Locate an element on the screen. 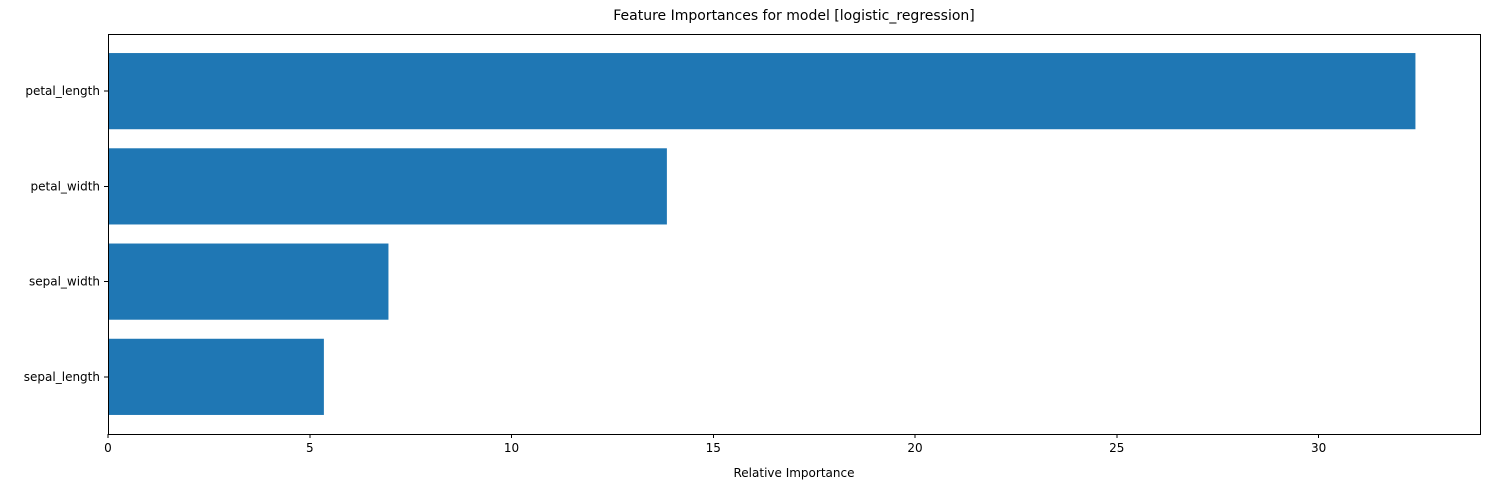 The image size is (1489, 490). bar-sepal-length is located at coordinates (216, 376).